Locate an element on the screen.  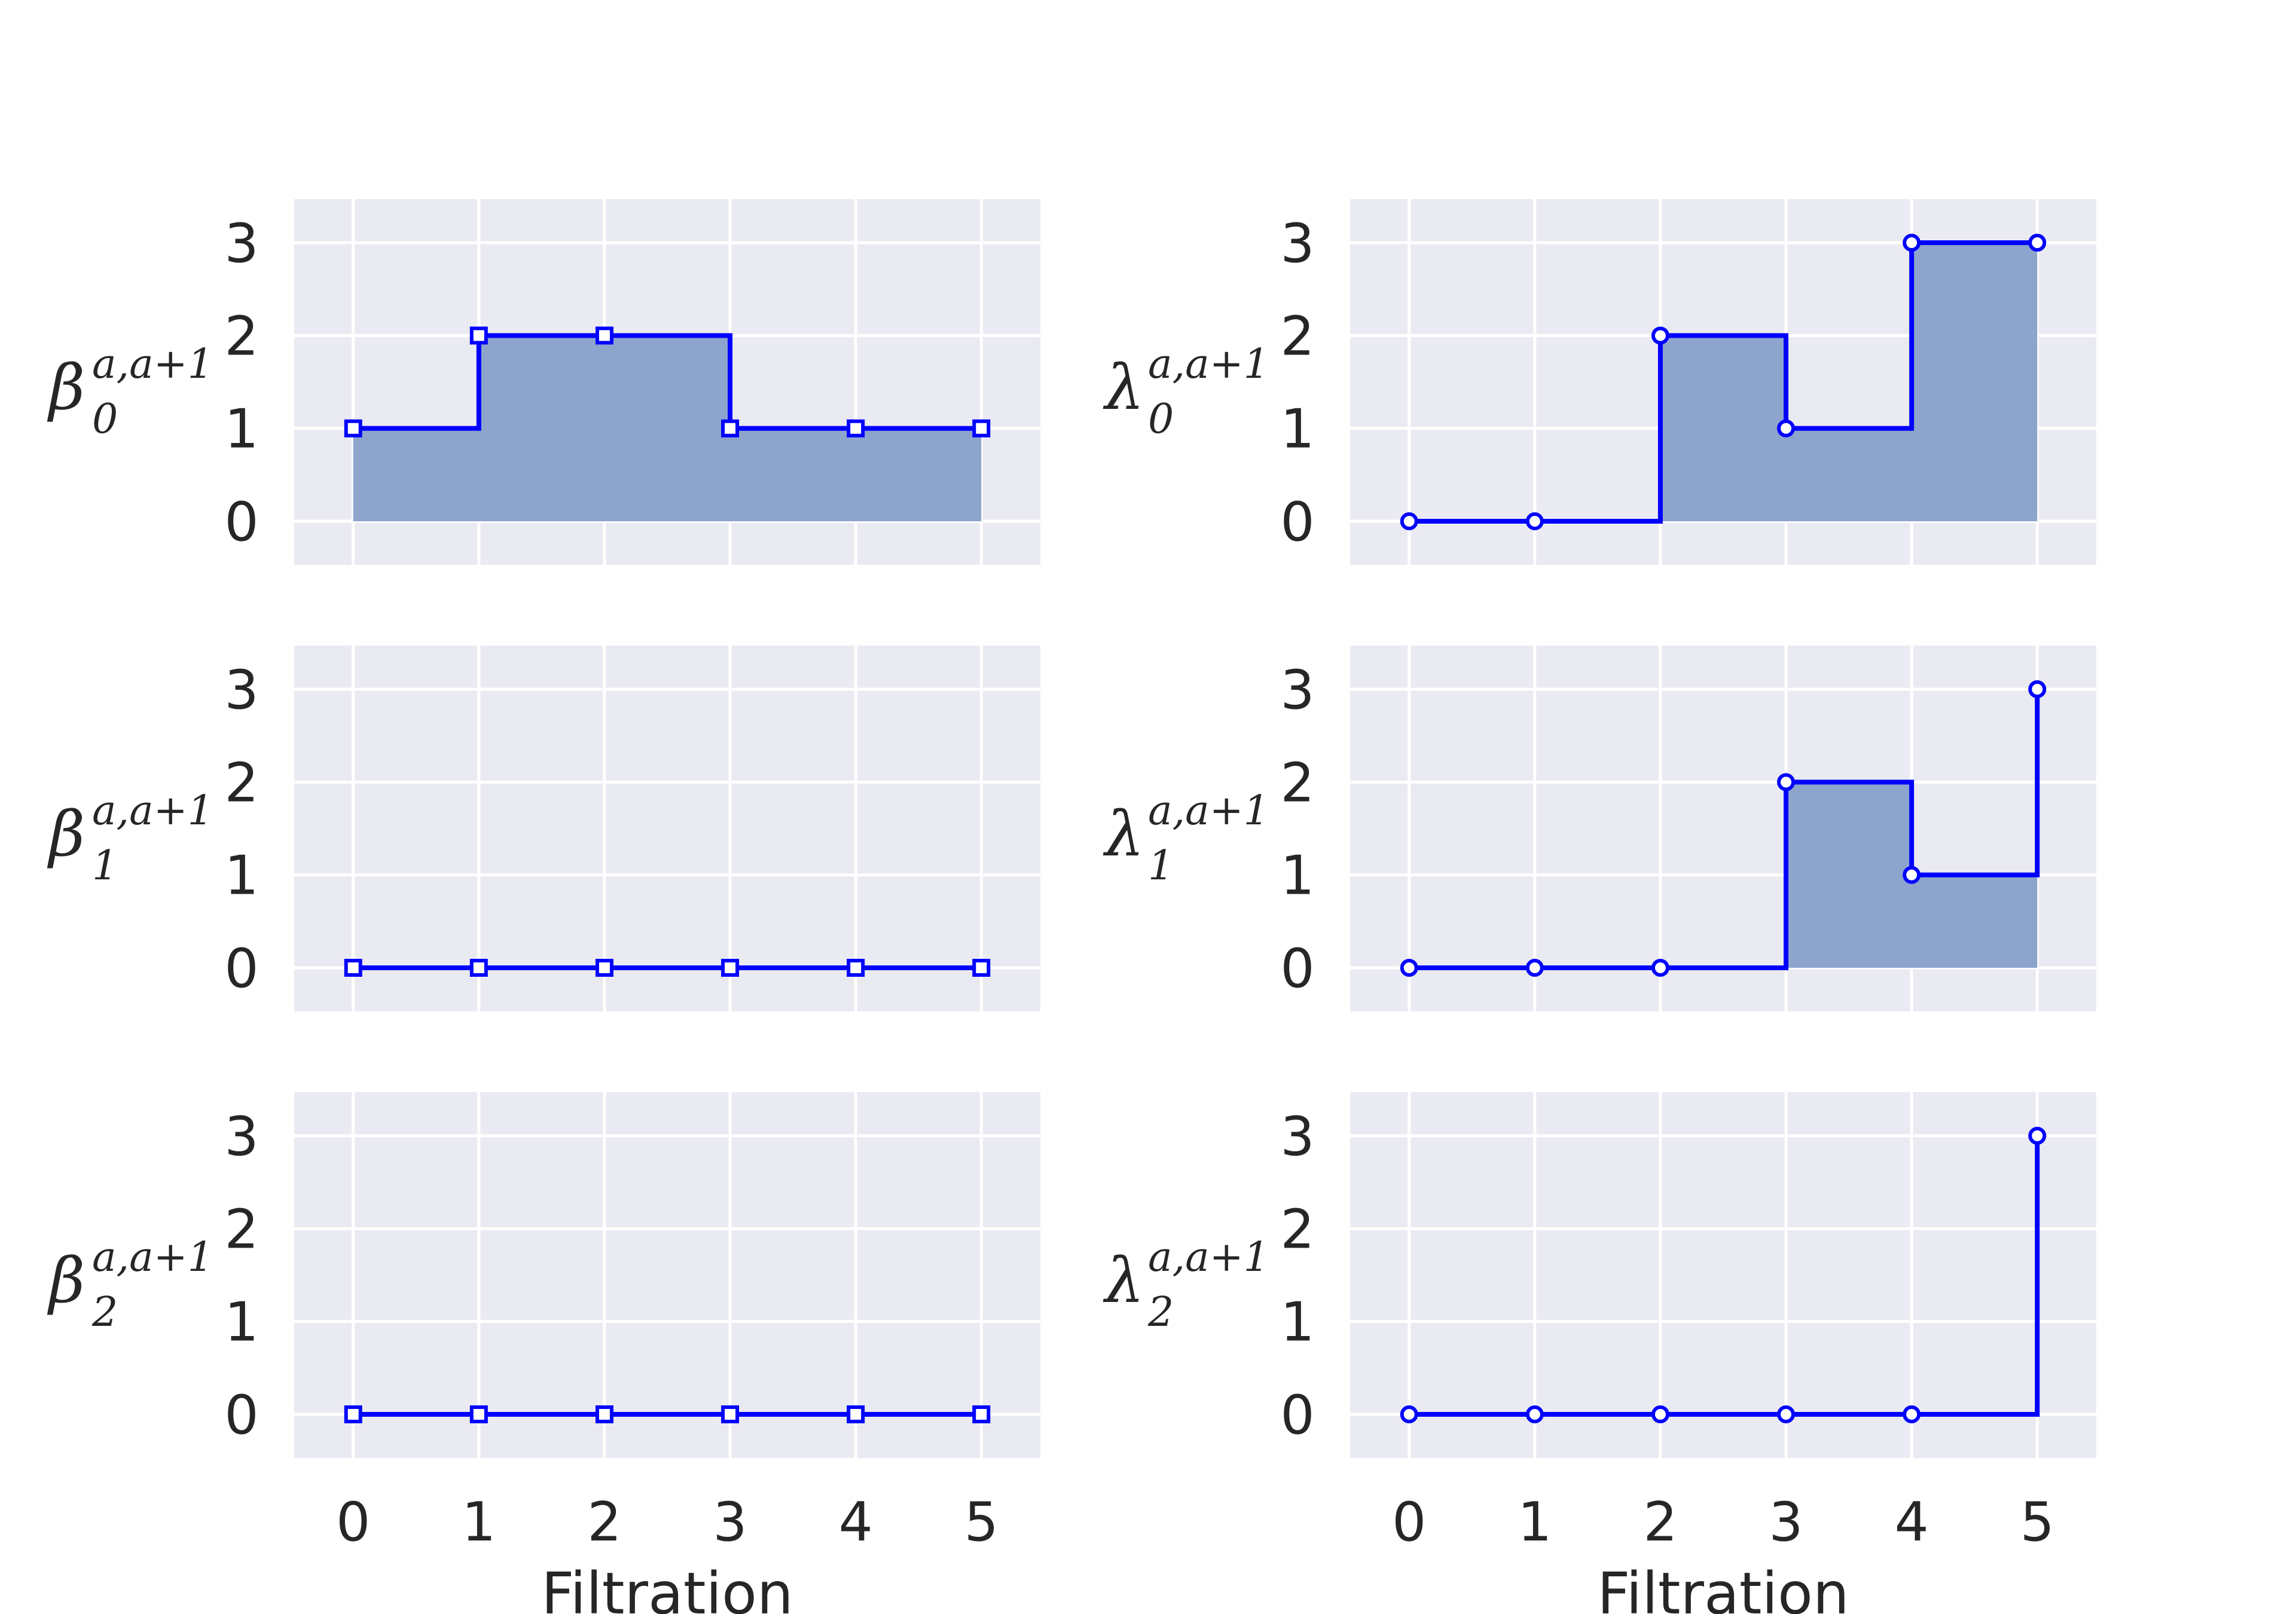
panel-5: 0 1 2 3 0 1 2 3 4 5 Filtration λ a,a+1 2 is located at coordinates (1599, 1353).